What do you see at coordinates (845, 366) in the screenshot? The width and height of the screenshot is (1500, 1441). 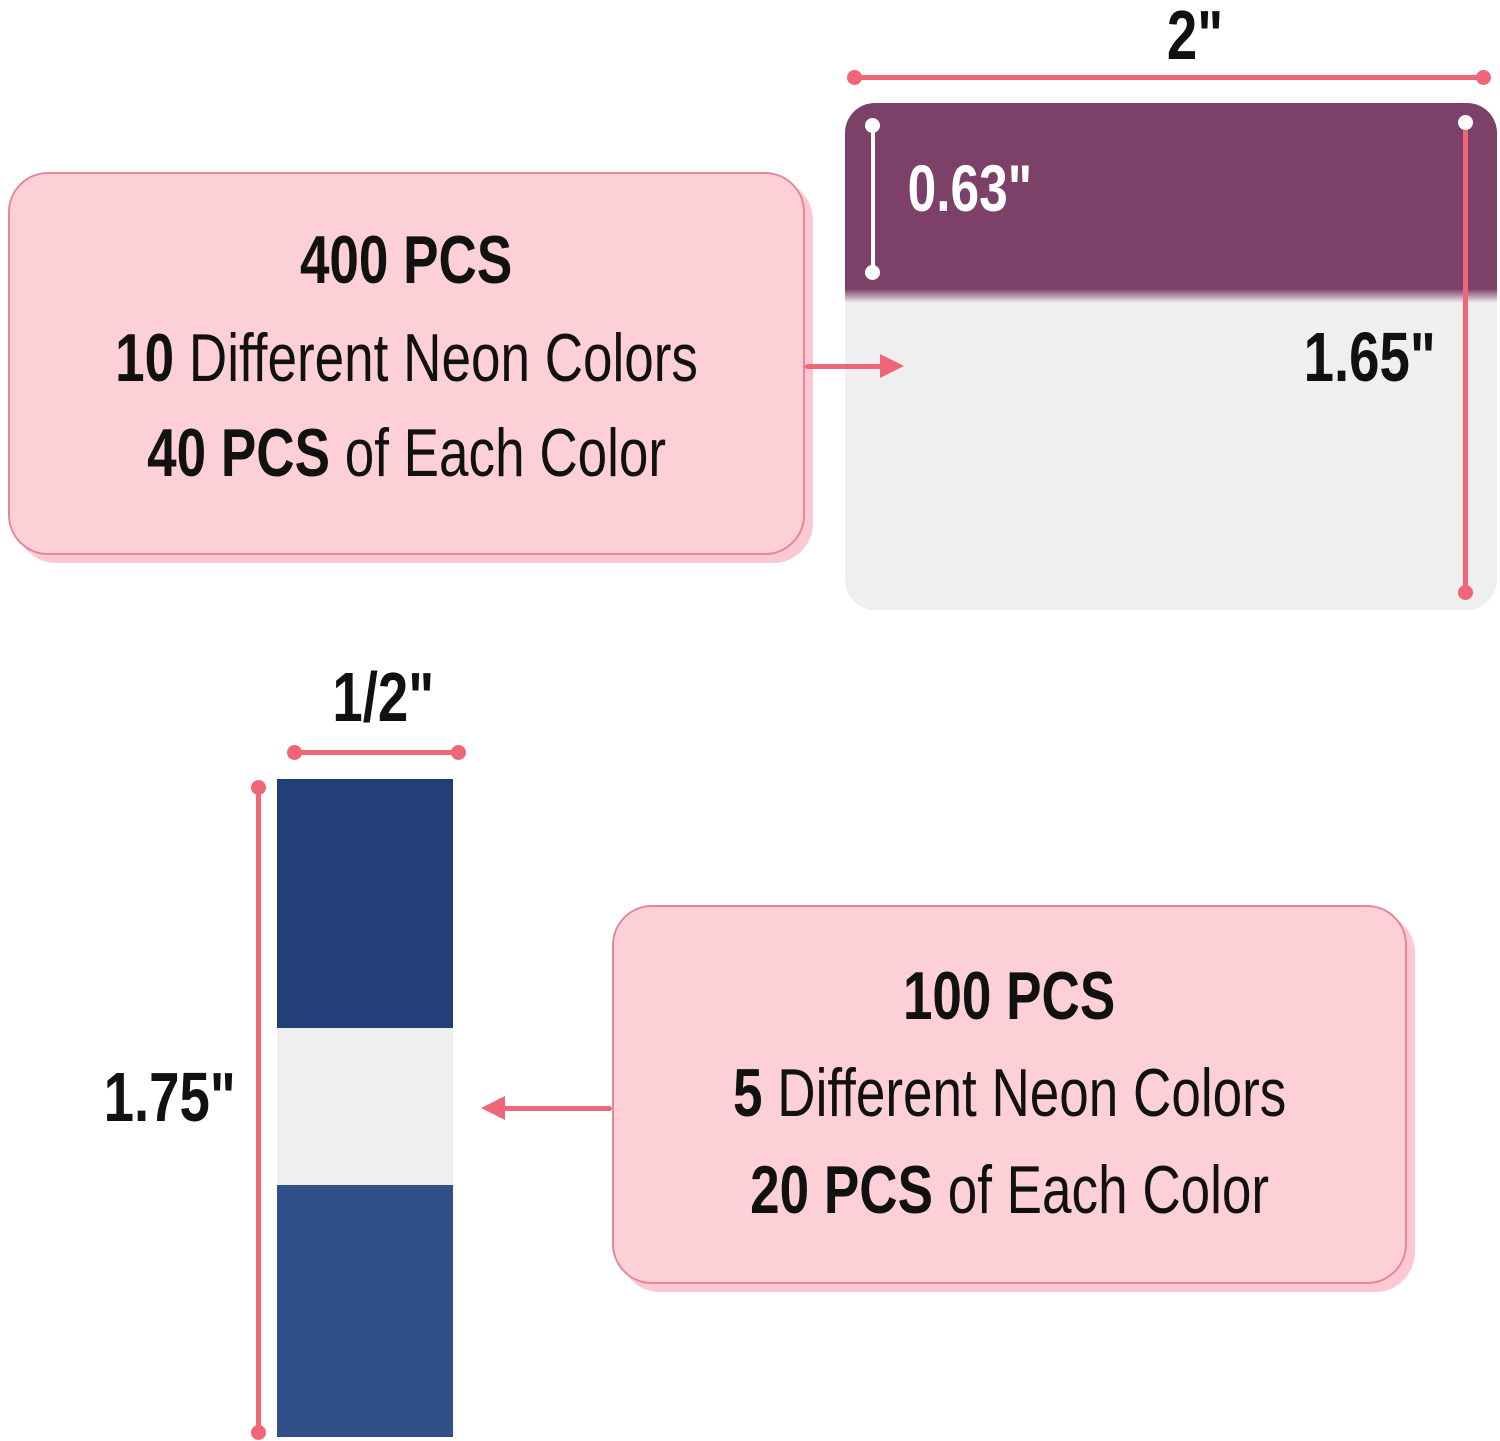 I see `arrow-right` at bounding box center [845, 366].